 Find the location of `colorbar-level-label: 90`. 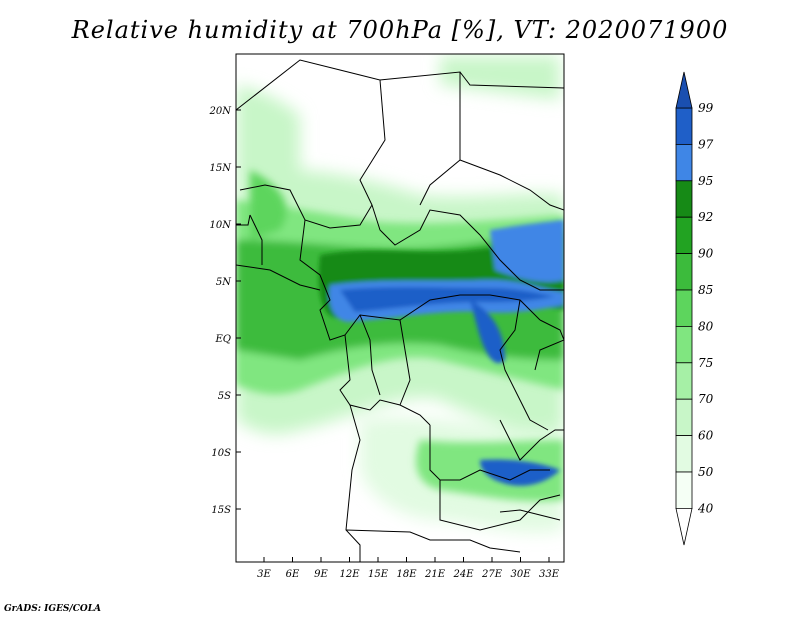

colorbar-level-label: 90 is located at coordinates (706, 254).